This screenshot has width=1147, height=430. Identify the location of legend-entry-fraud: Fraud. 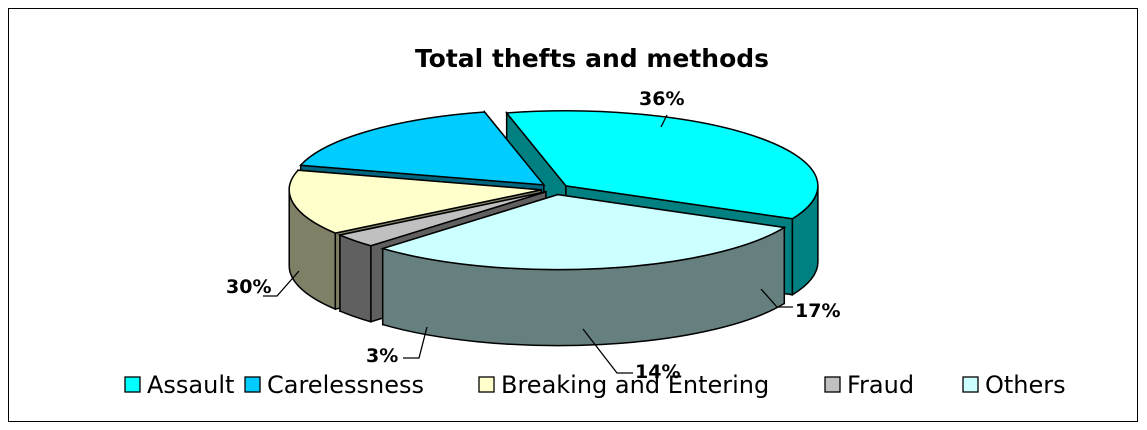
(880, 385).